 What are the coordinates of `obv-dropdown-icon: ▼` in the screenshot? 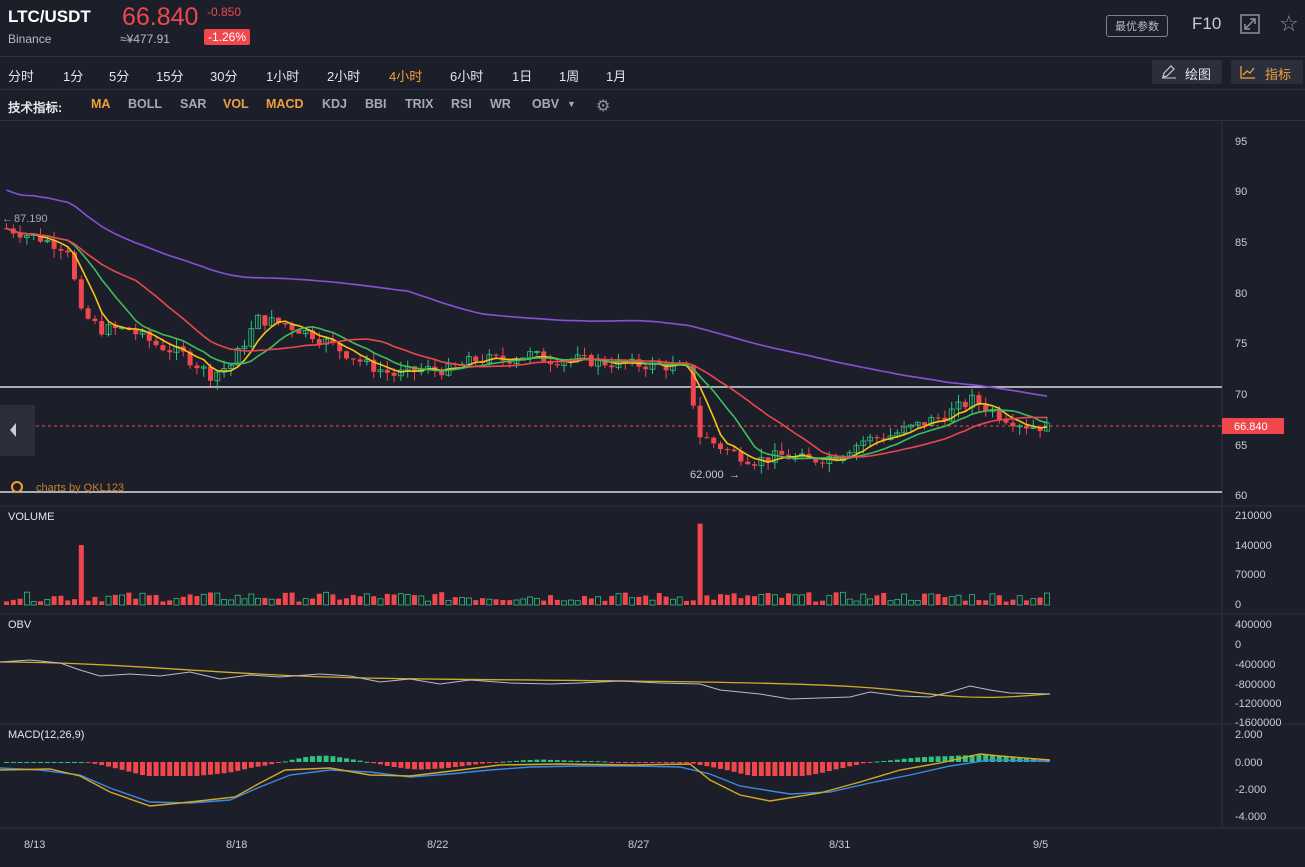 It's located at (571, 104).